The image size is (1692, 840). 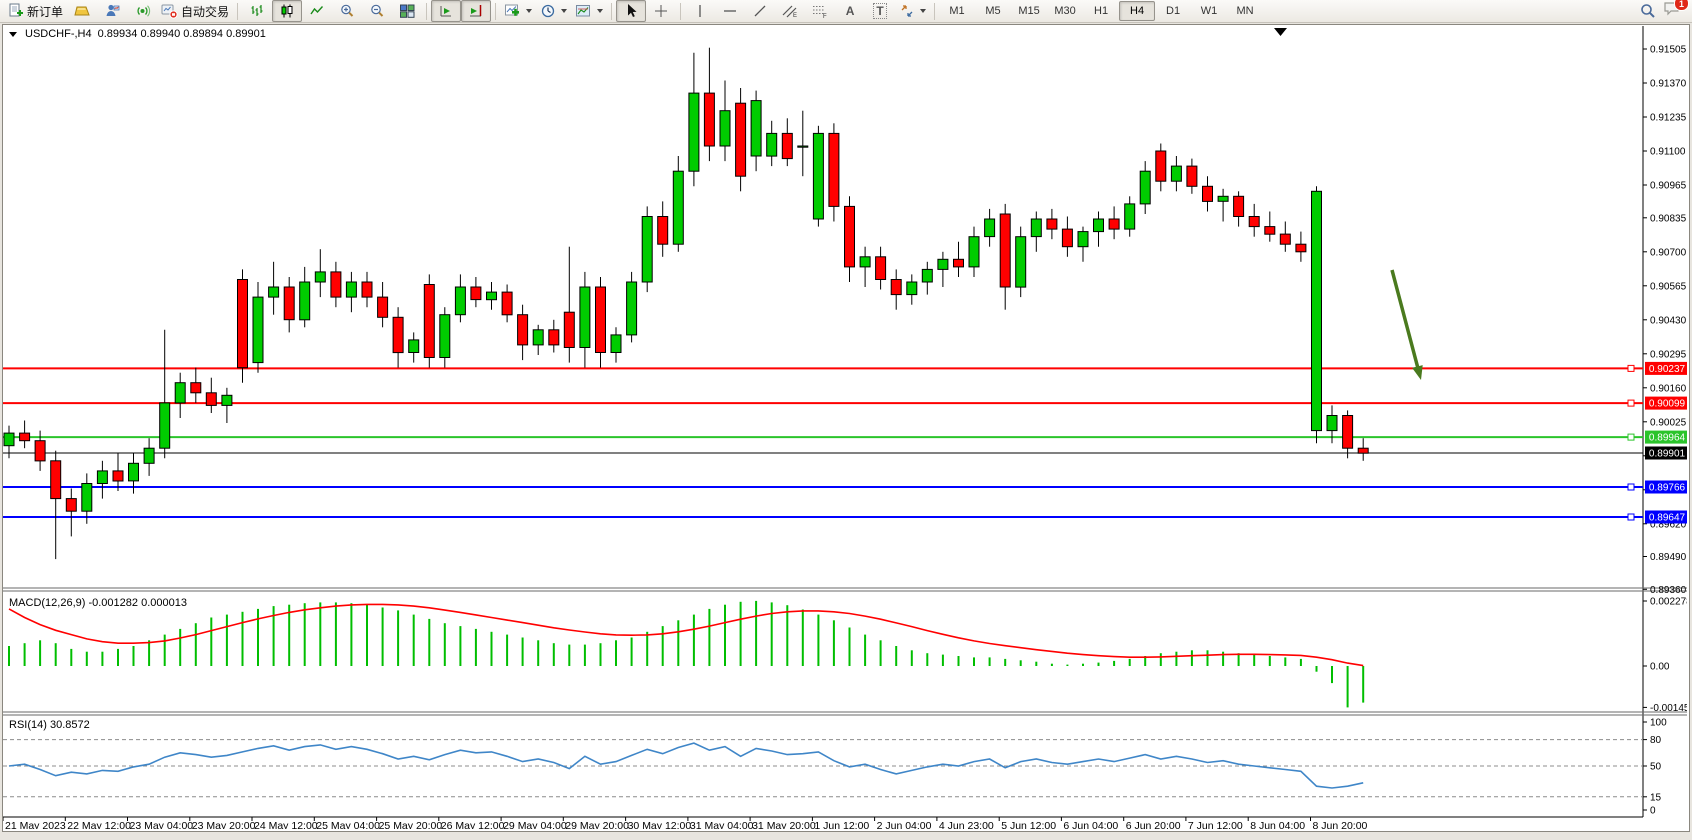 I want to click on tile-windows-button, so click(x=407, y=11).